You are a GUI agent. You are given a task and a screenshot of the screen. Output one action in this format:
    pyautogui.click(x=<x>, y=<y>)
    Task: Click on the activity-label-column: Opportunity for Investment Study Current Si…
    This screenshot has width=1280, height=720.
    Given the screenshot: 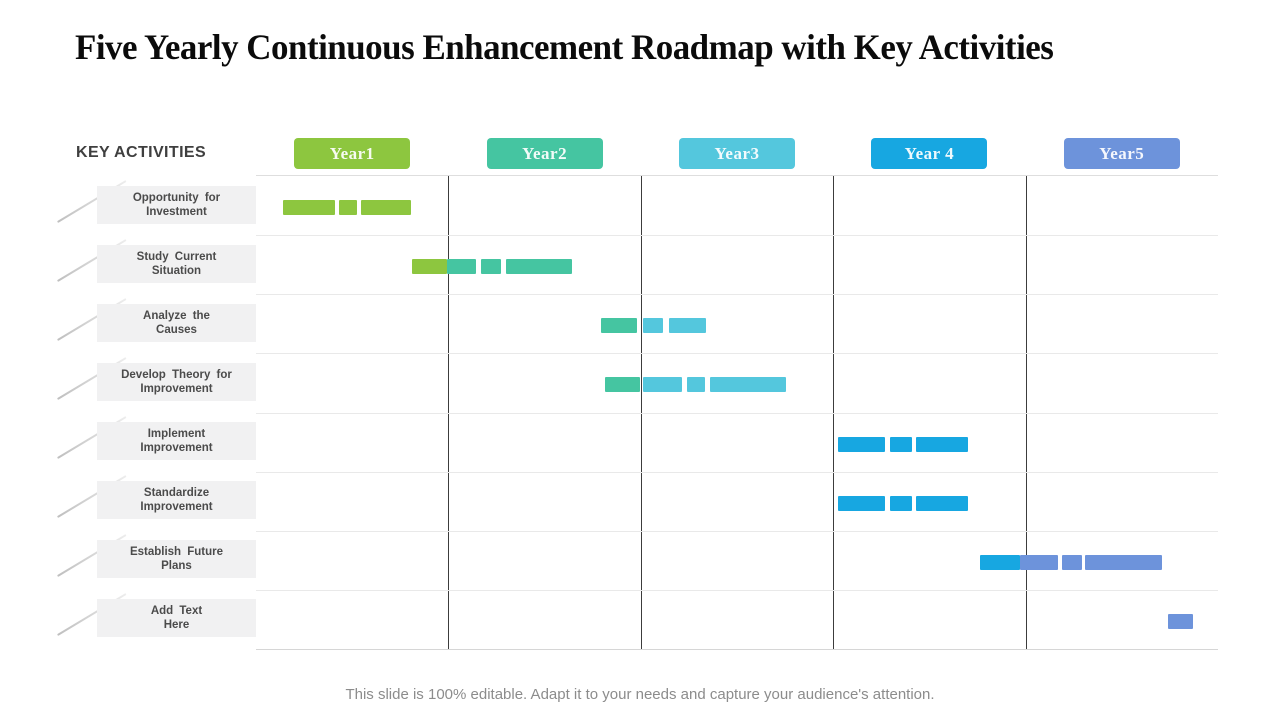 What is the action you would take?
    pyautogui.click(x=128, y=411)
    